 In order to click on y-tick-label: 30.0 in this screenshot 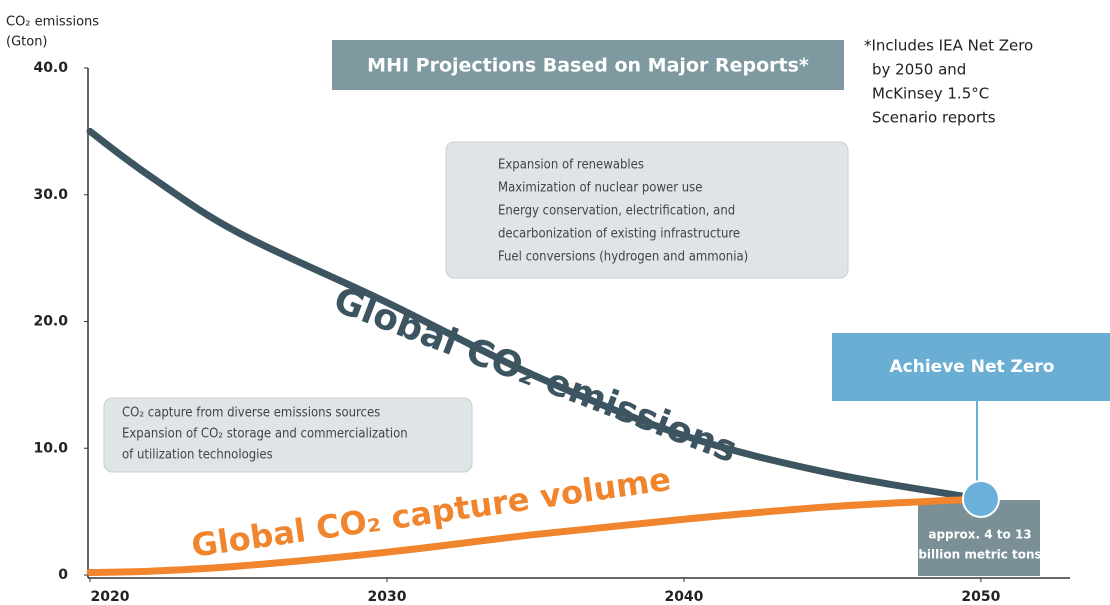, I will do `click(50, 195)`.